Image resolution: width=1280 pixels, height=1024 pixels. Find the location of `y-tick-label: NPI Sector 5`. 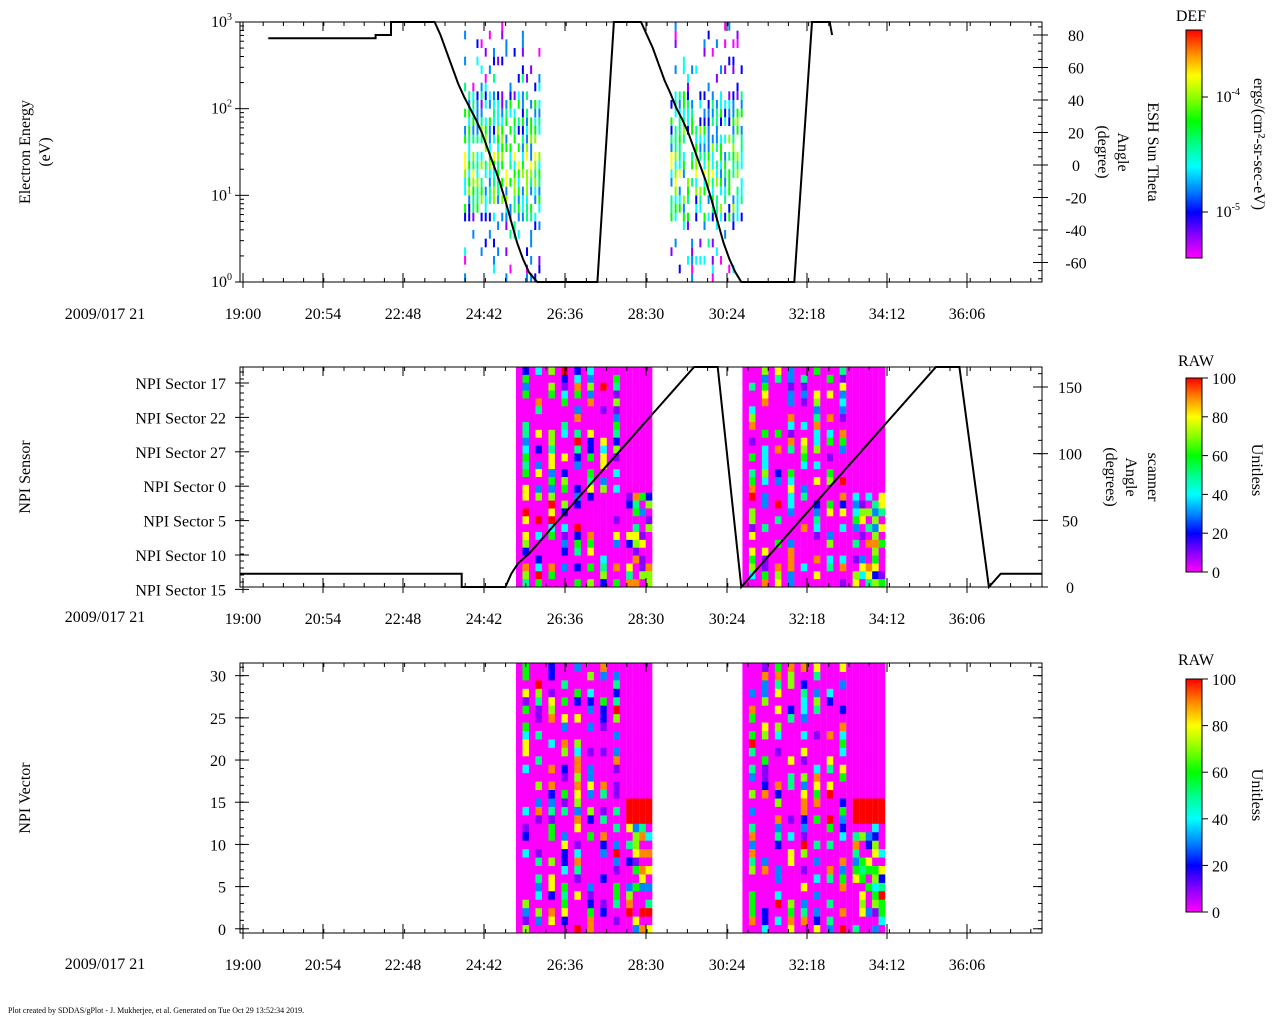

y-tick-label: NPI Sector 5 is located at coordinates (184, 522).